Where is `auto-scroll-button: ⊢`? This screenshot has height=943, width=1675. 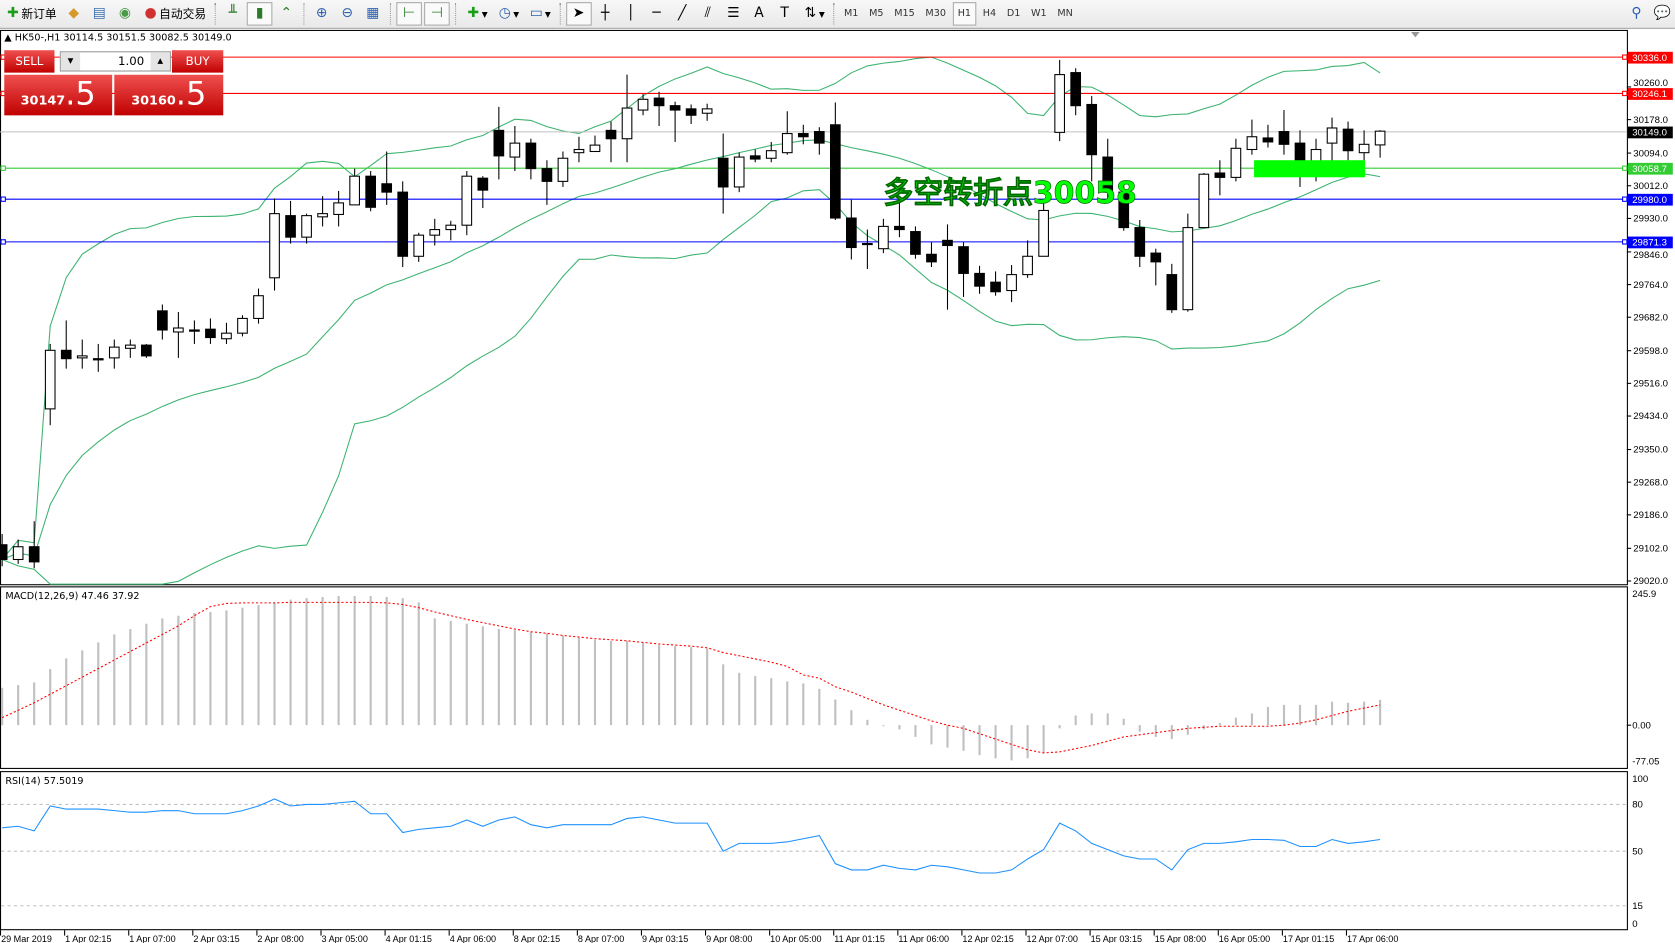 auto-scroll-button: ⊢ is located at coordinates (409, 14).